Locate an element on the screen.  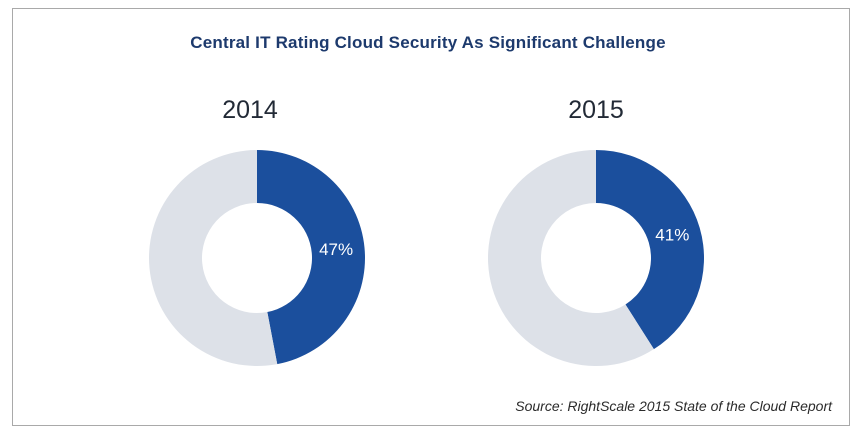
donut-title-2015: 2015 is located at coordinates (596, 110).